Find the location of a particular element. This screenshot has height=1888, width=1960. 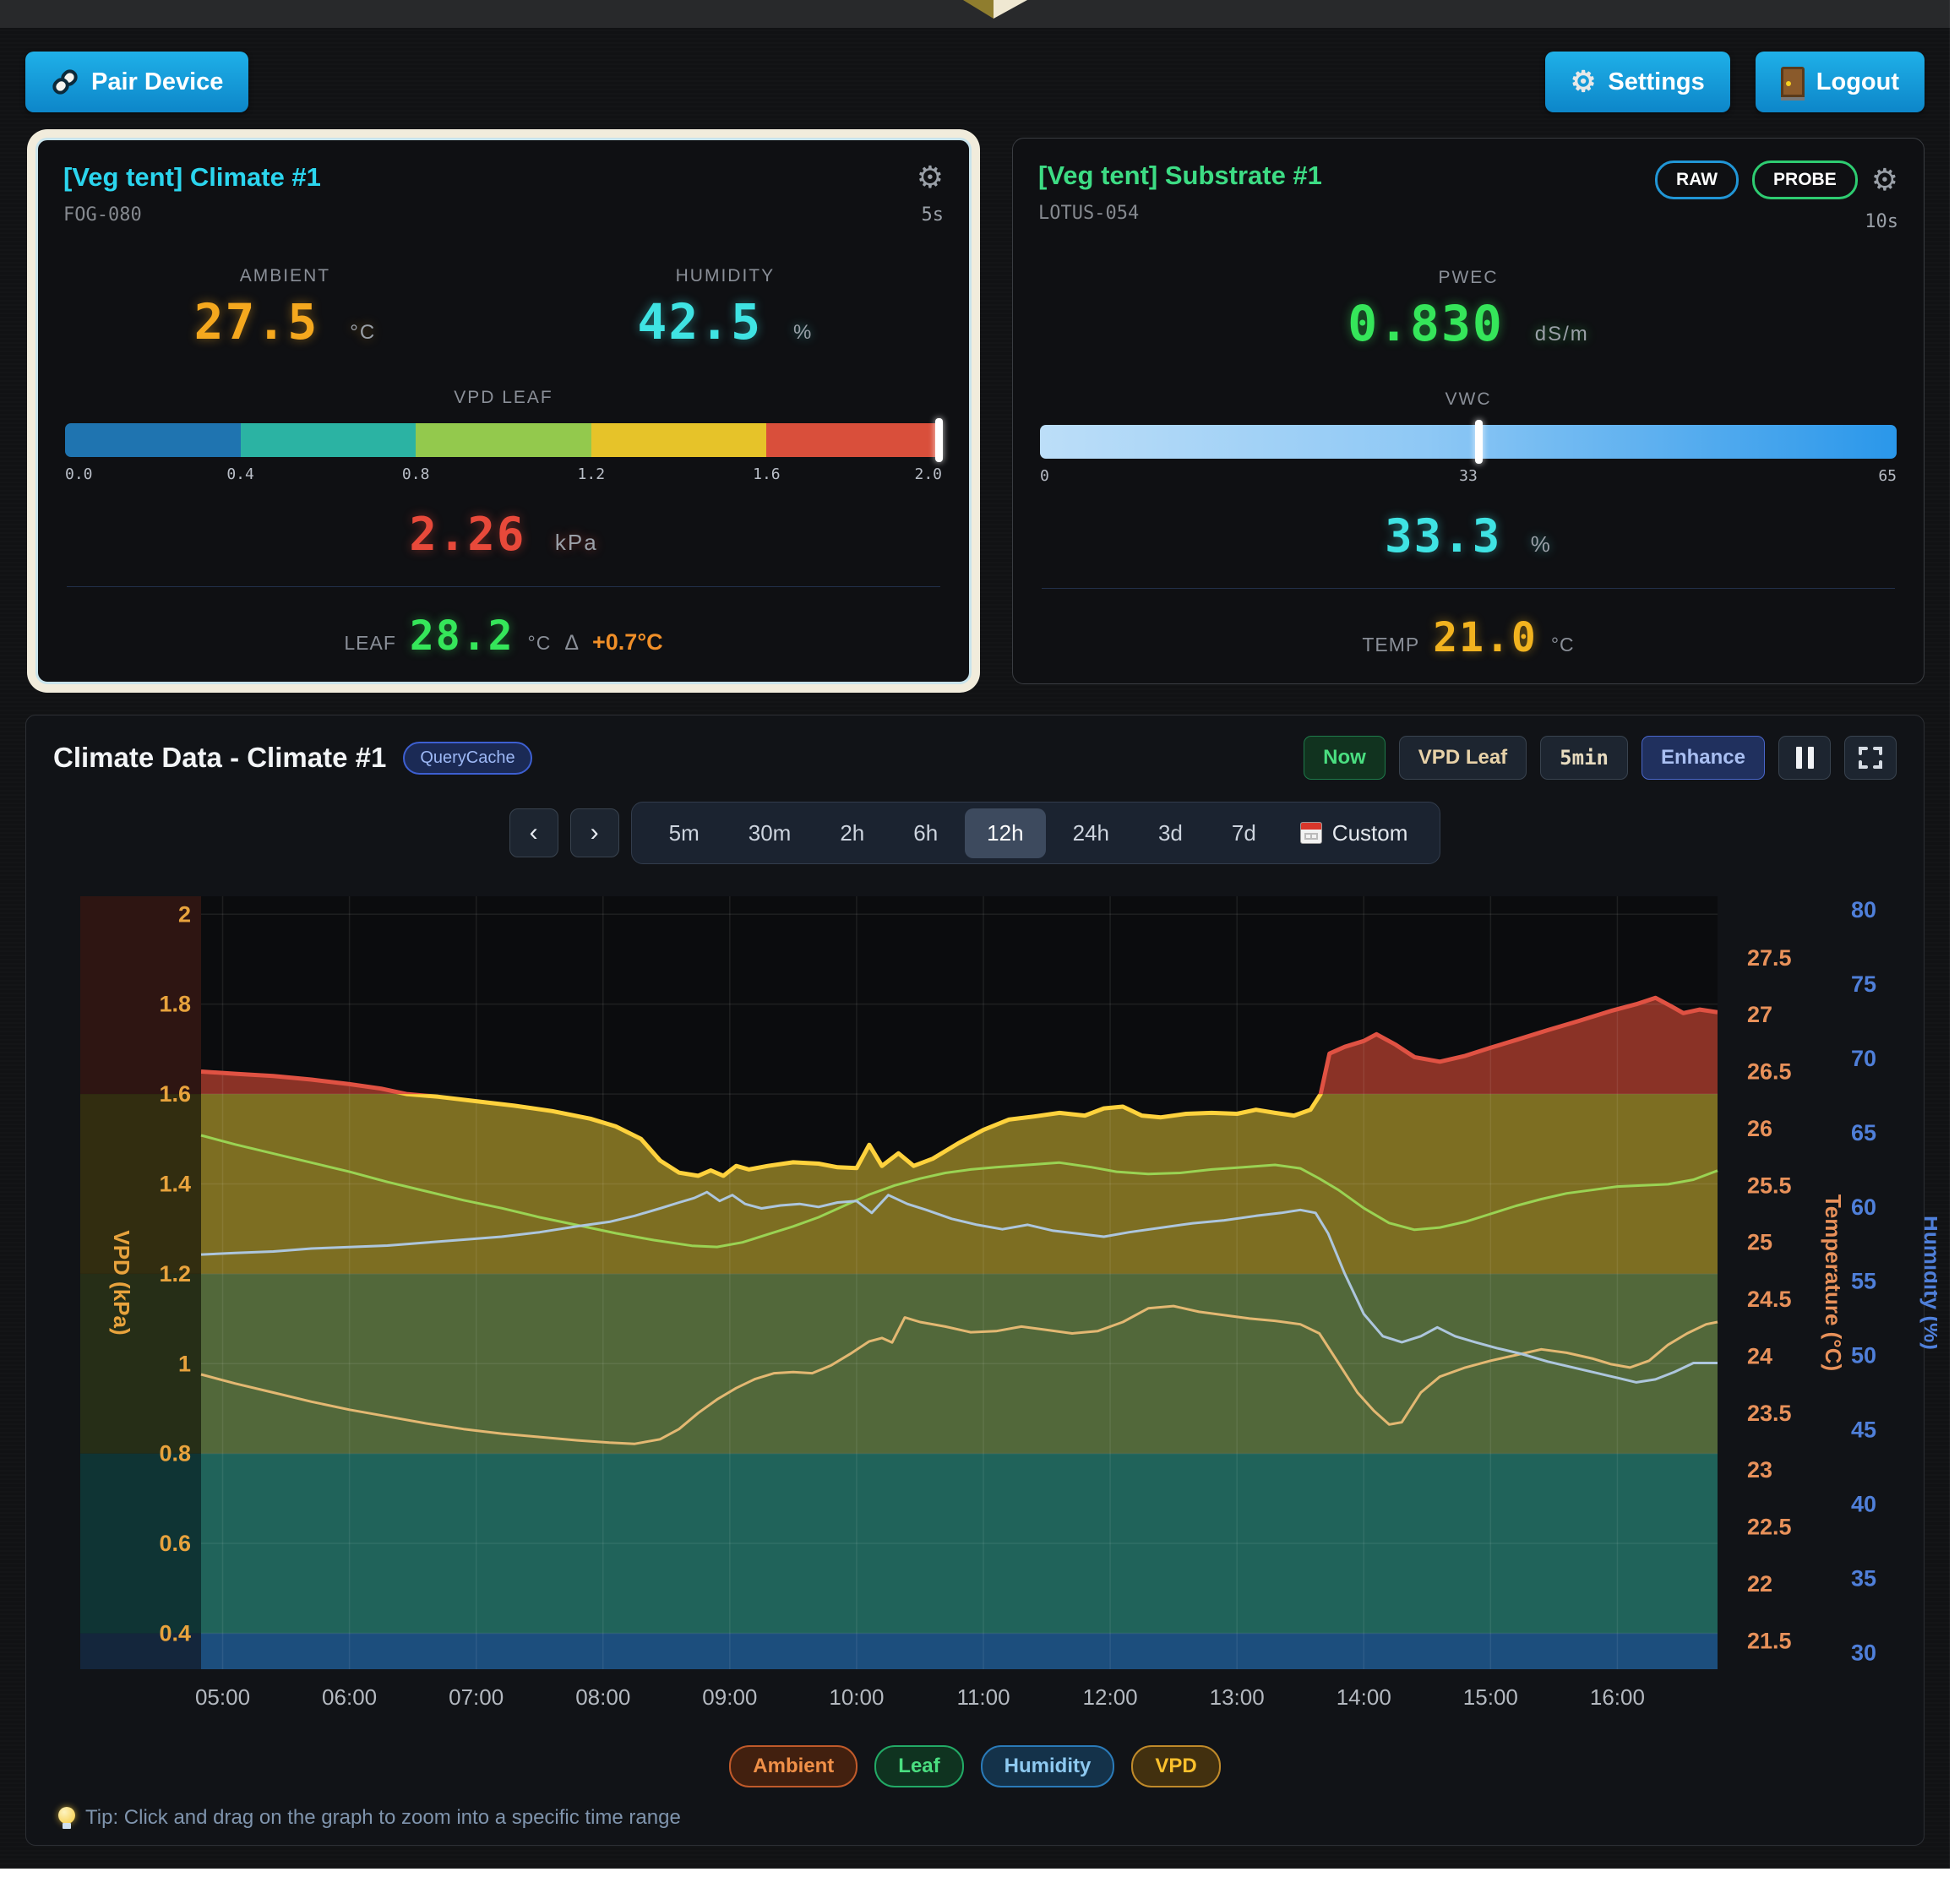

pair-device-button: Pair Device is located at coordinates (137, 82).